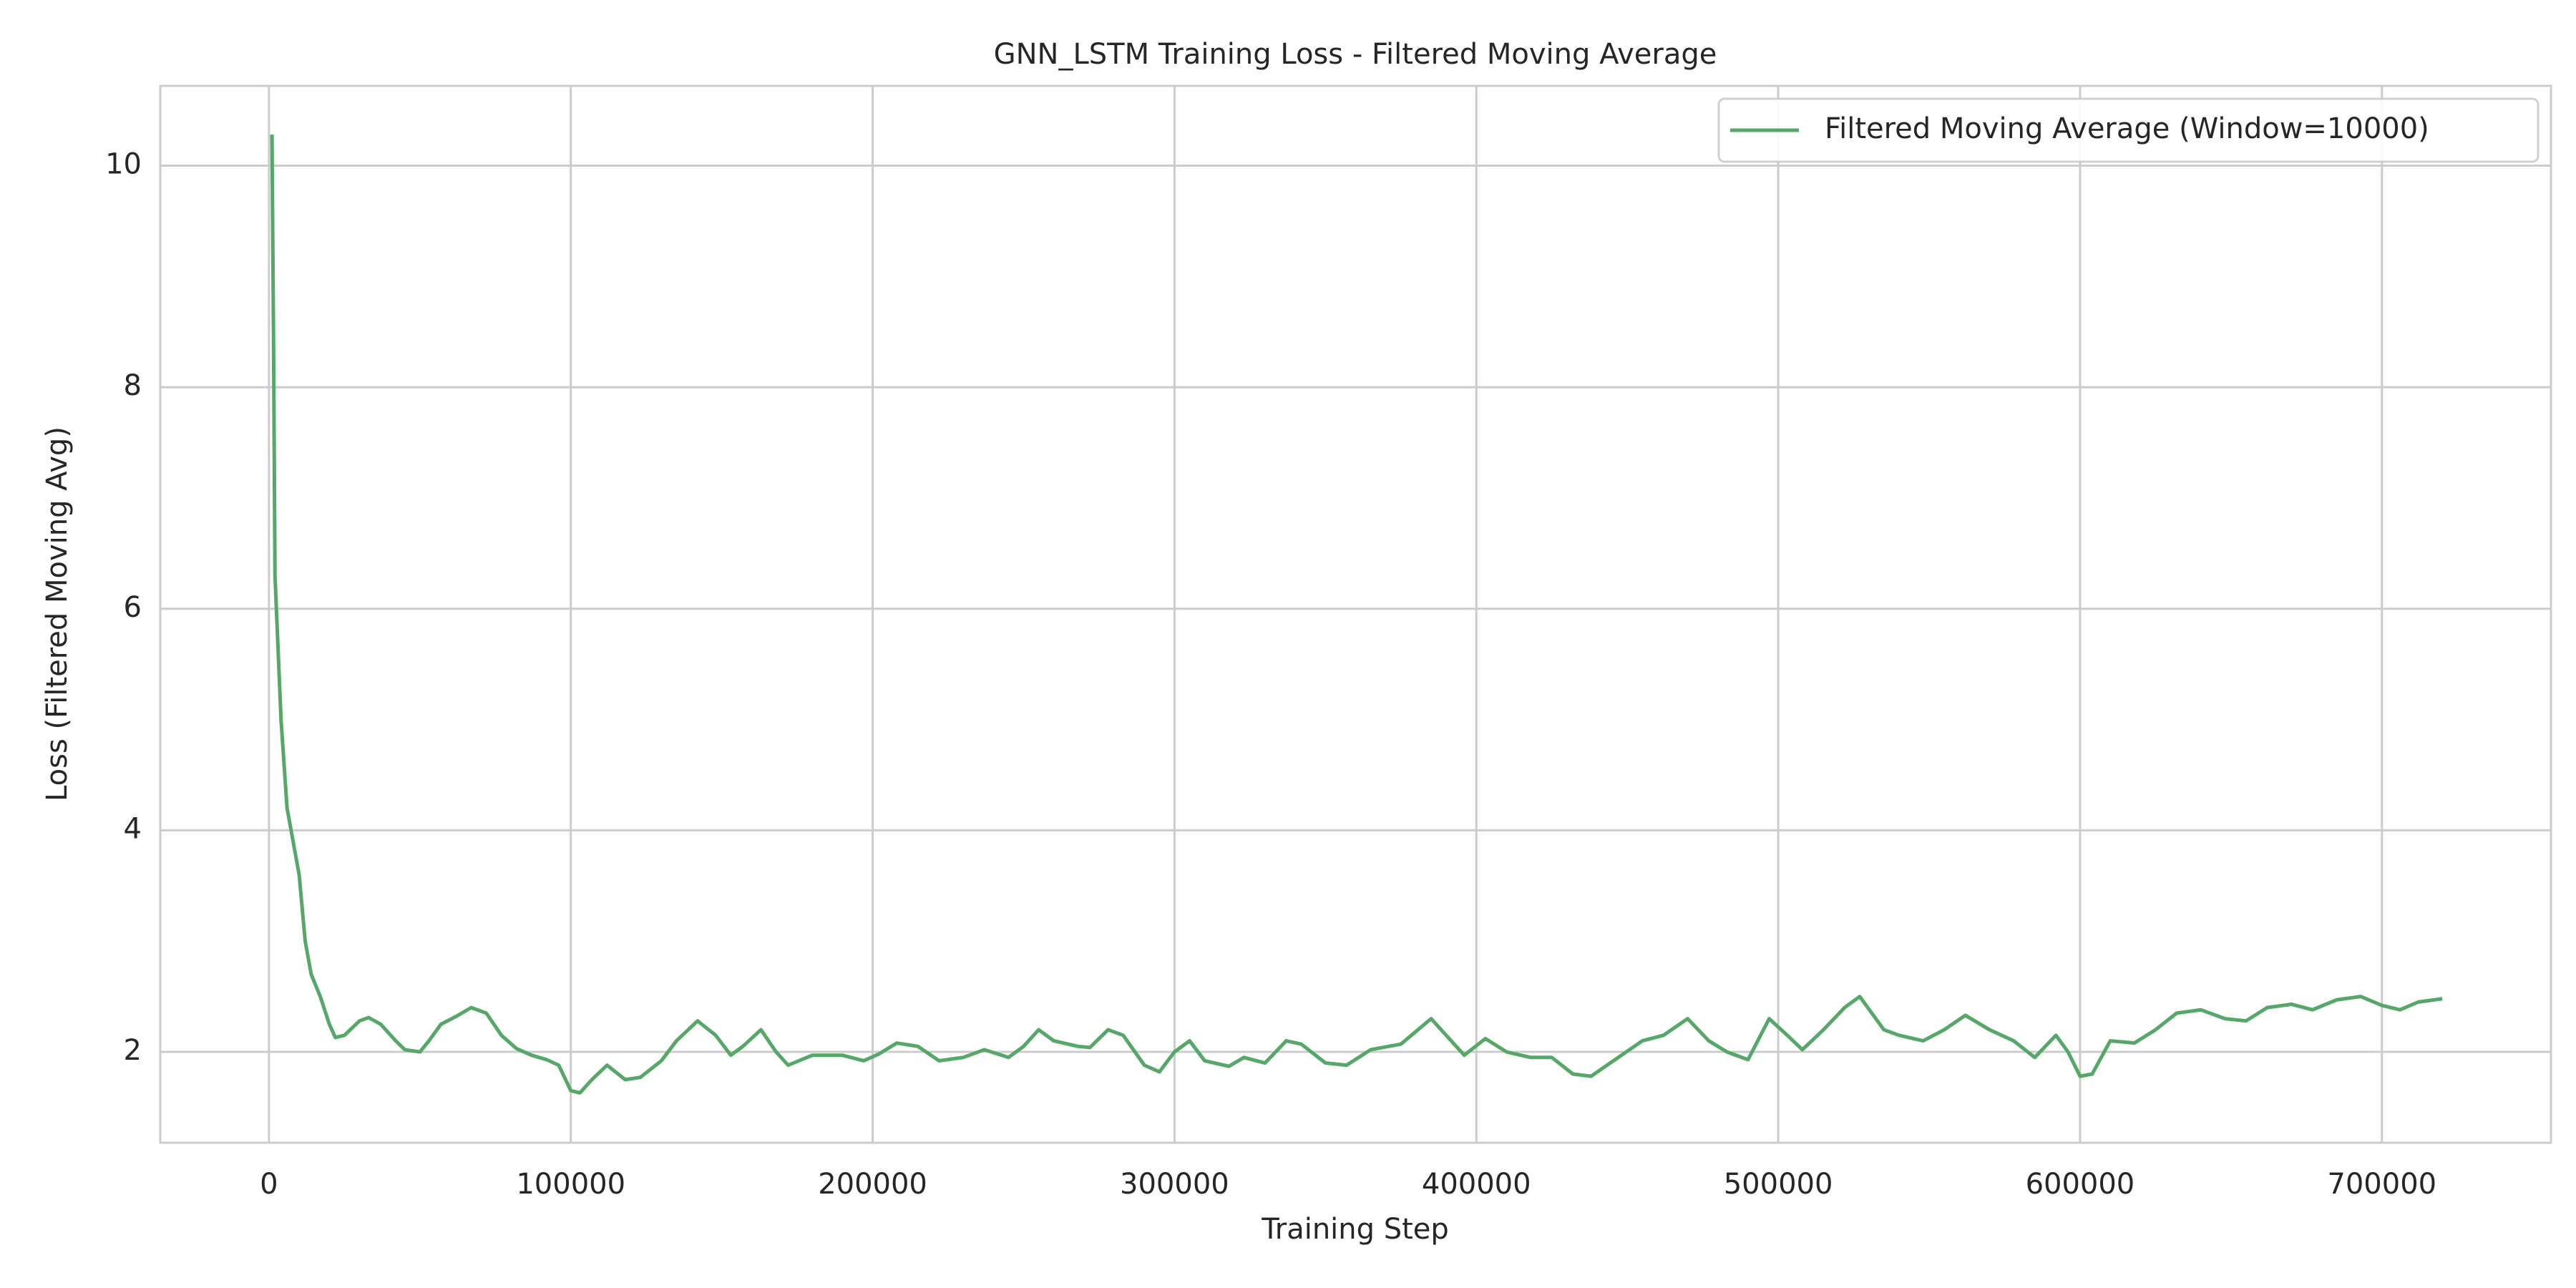  What do you see at coordinates (269, 1184) in the screenshot?
I see `x-tick-label: 0` at bounding box center [269, 1184].